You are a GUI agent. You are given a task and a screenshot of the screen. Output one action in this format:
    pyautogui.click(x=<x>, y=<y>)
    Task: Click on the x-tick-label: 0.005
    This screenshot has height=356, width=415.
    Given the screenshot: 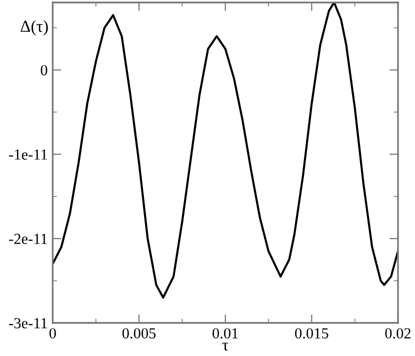 What is the action you would take?
    pyautogui.click(x=139, y=333)
    